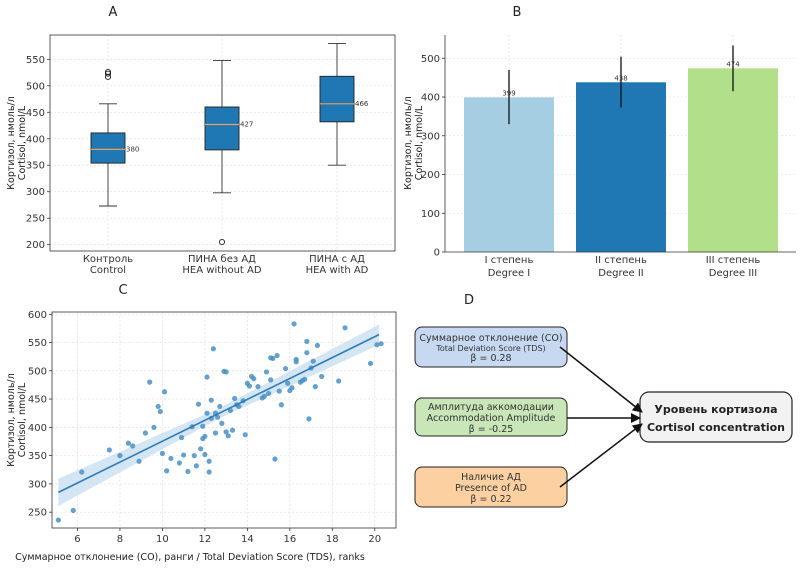  What do you see at coordinates (715, 409) in the screenshot?
I see `node-cortisol-label-ru: Уровень кортизола` at bounding box center [715, 409].